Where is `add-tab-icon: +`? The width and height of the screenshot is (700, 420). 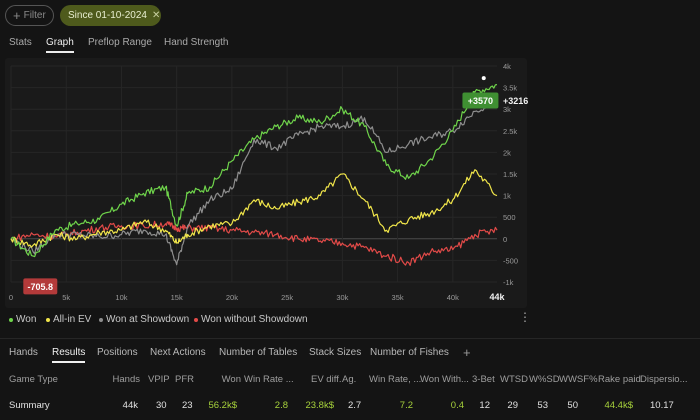
add-tab-icon: + is located at coordinates (467, 352).